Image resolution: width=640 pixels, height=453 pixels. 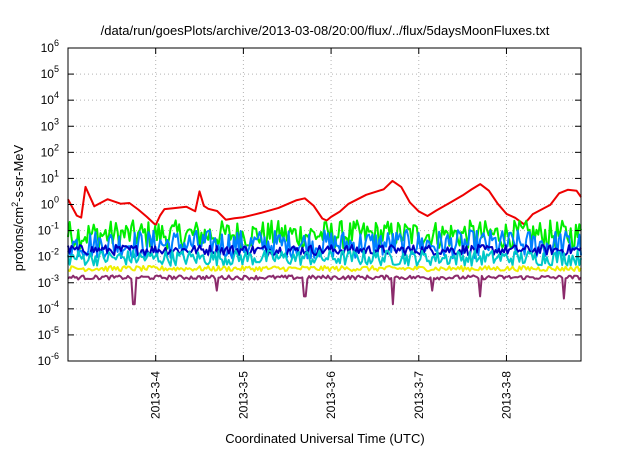 What do you see at coordinates (331, 395) in the screenshot?
I see `x-tick-label: 2013-3-6` at bounding box center [331, 395].